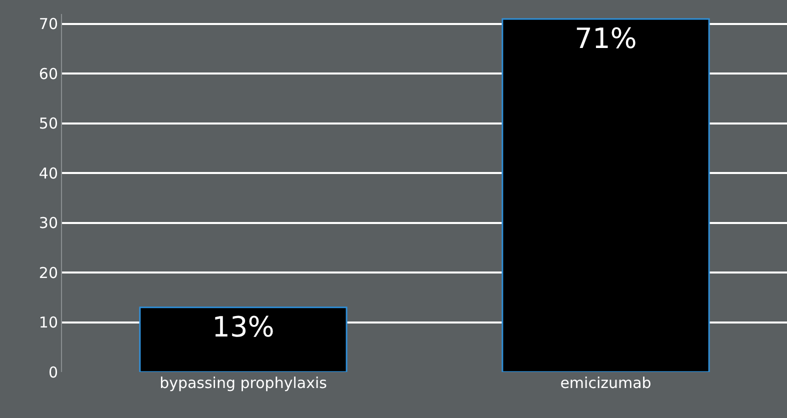 The image size is (787, 418). I want to click on y-tick-label: 20, so click(48, 273).